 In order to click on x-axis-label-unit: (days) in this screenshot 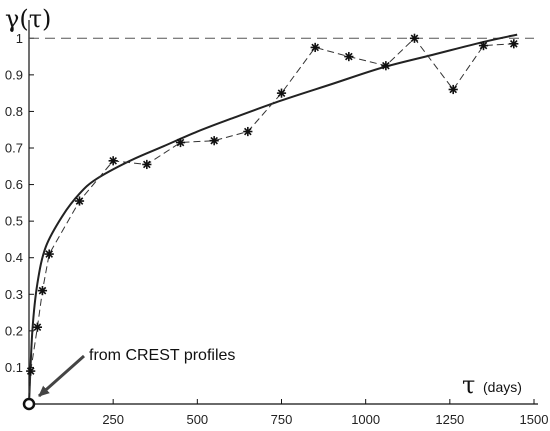, I will do `click(502, 387)`.